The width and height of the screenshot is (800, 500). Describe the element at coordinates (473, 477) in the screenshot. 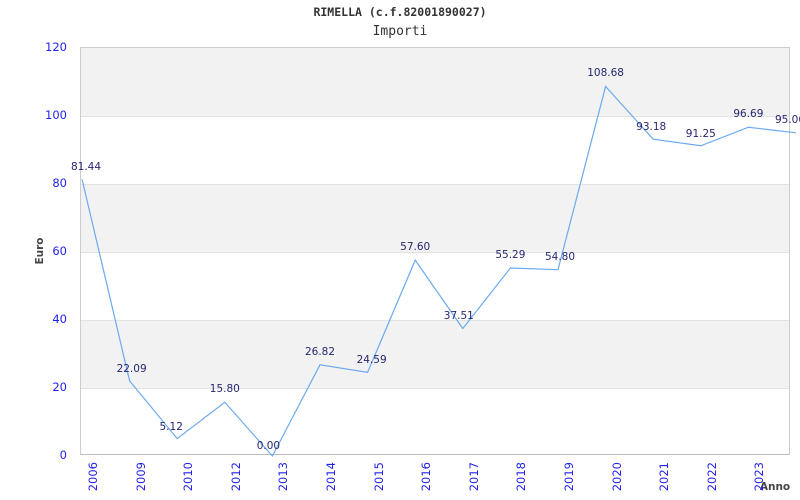

I see `x-axis-tick-label: 2017` at that location.